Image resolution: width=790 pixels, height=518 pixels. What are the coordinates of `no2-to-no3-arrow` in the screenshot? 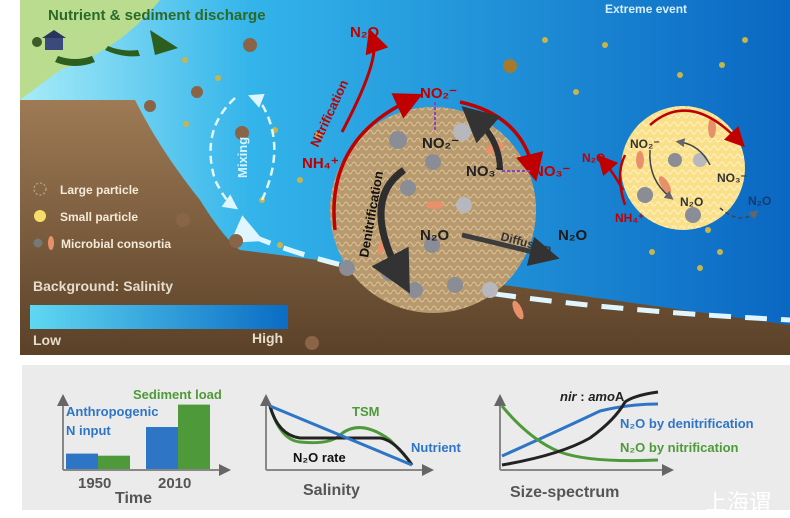 It's located at (501, 141).